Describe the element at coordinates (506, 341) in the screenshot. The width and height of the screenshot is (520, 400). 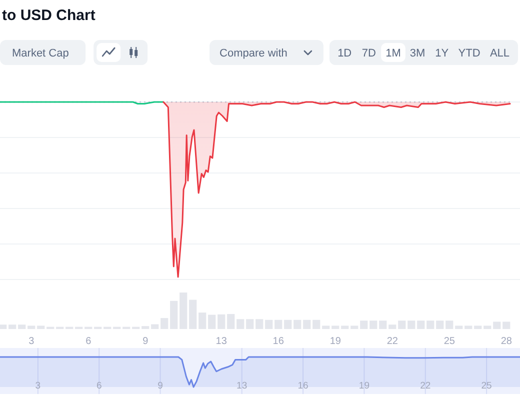
I see `x-tick-label: 28` at that location.